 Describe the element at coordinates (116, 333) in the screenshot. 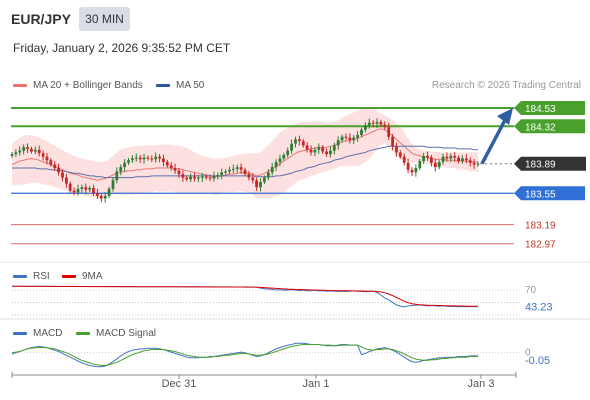

I see `legend-item-macd-signal: MACD Signal` at that location.